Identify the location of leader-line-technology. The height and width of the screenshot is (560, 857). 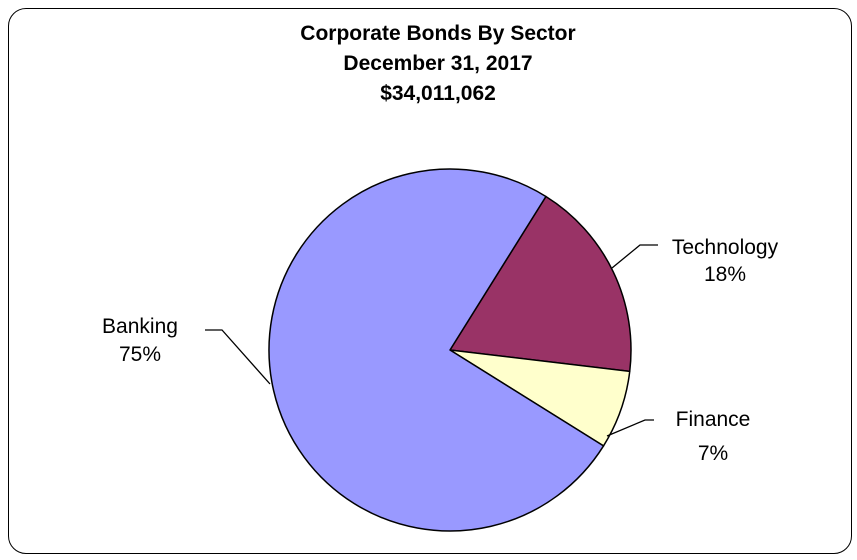
(634, 256).